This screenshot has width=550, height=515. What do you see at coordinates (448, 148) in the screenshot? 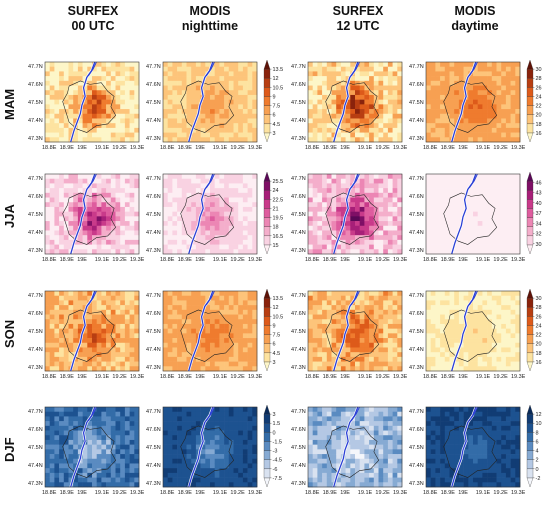
I see `lon-label: 18.9E` at bounding box center [448, 148].